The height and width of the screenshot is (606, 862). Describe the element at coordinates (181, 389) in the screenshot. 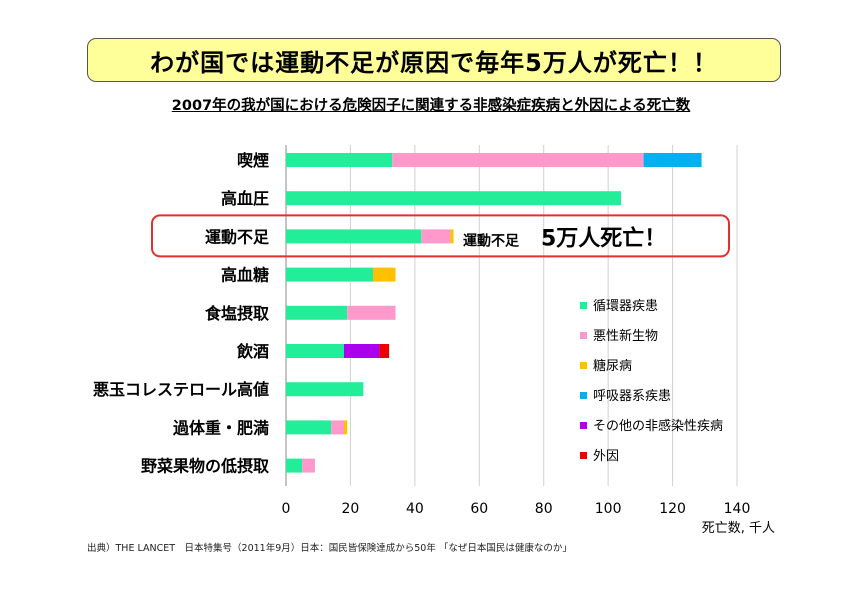

I see `category-label: 悪玉コレステロール高値` at that location.